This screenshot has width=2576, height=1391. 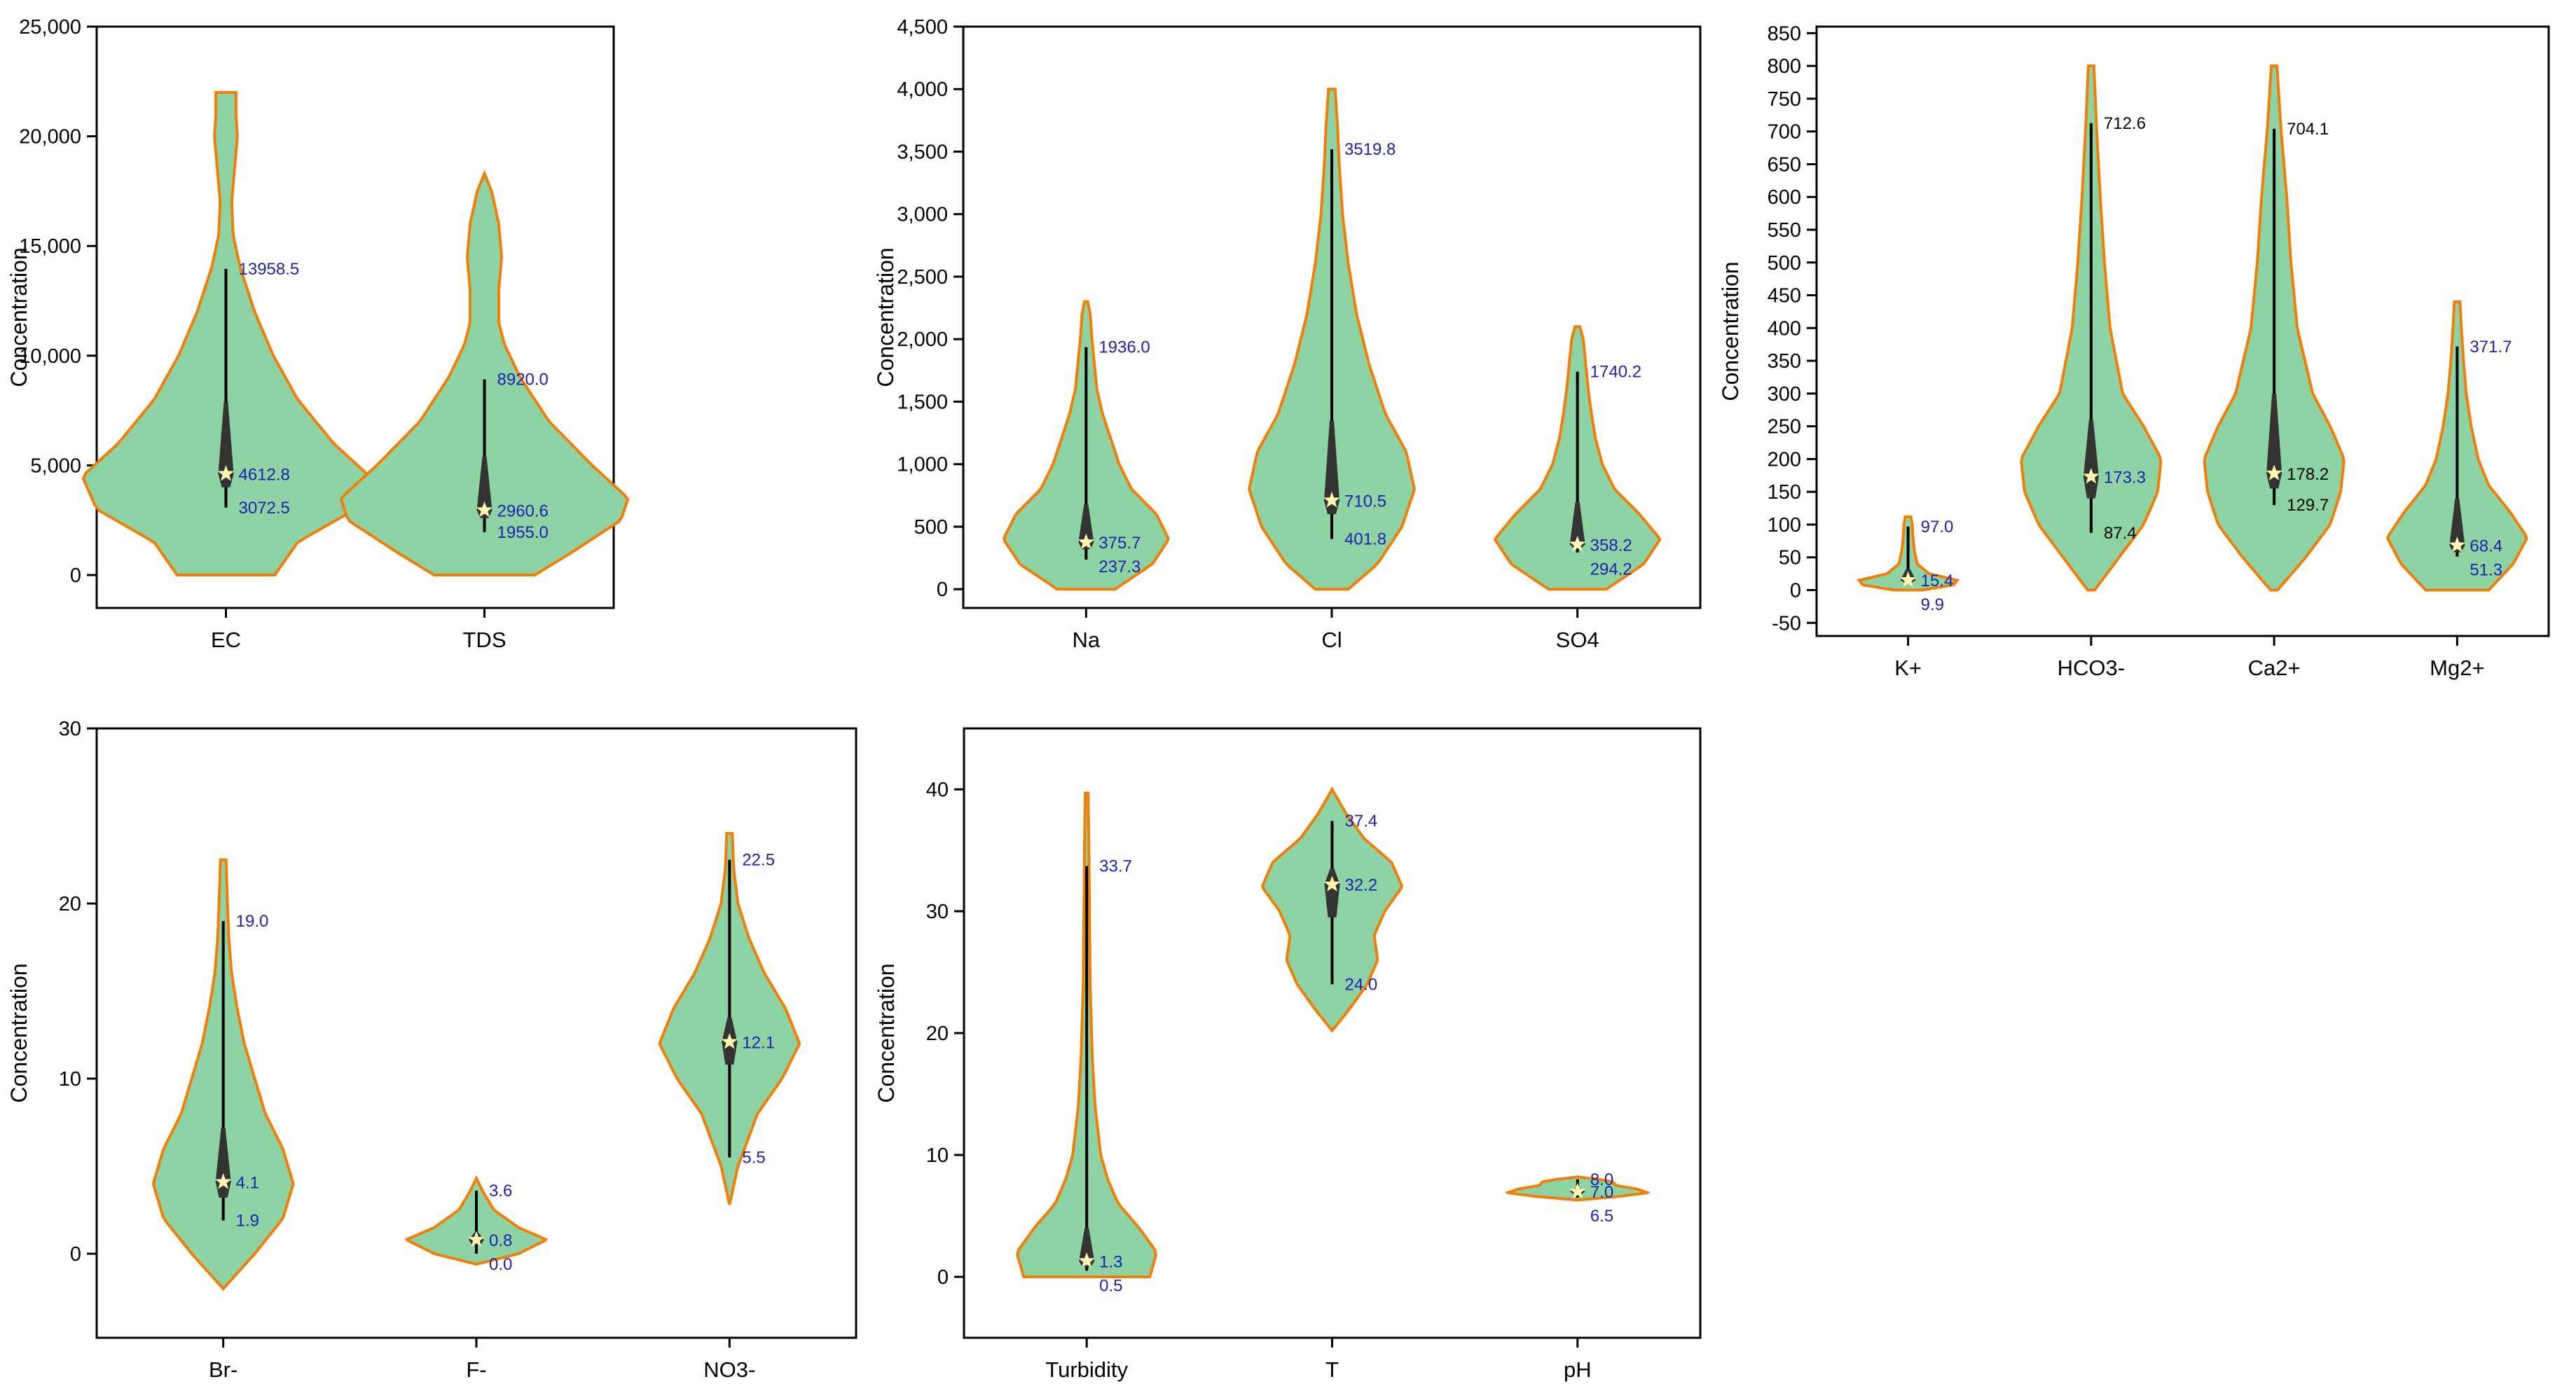 I want to click on min-value-label: 5.5, so click(x=753, y=1159).